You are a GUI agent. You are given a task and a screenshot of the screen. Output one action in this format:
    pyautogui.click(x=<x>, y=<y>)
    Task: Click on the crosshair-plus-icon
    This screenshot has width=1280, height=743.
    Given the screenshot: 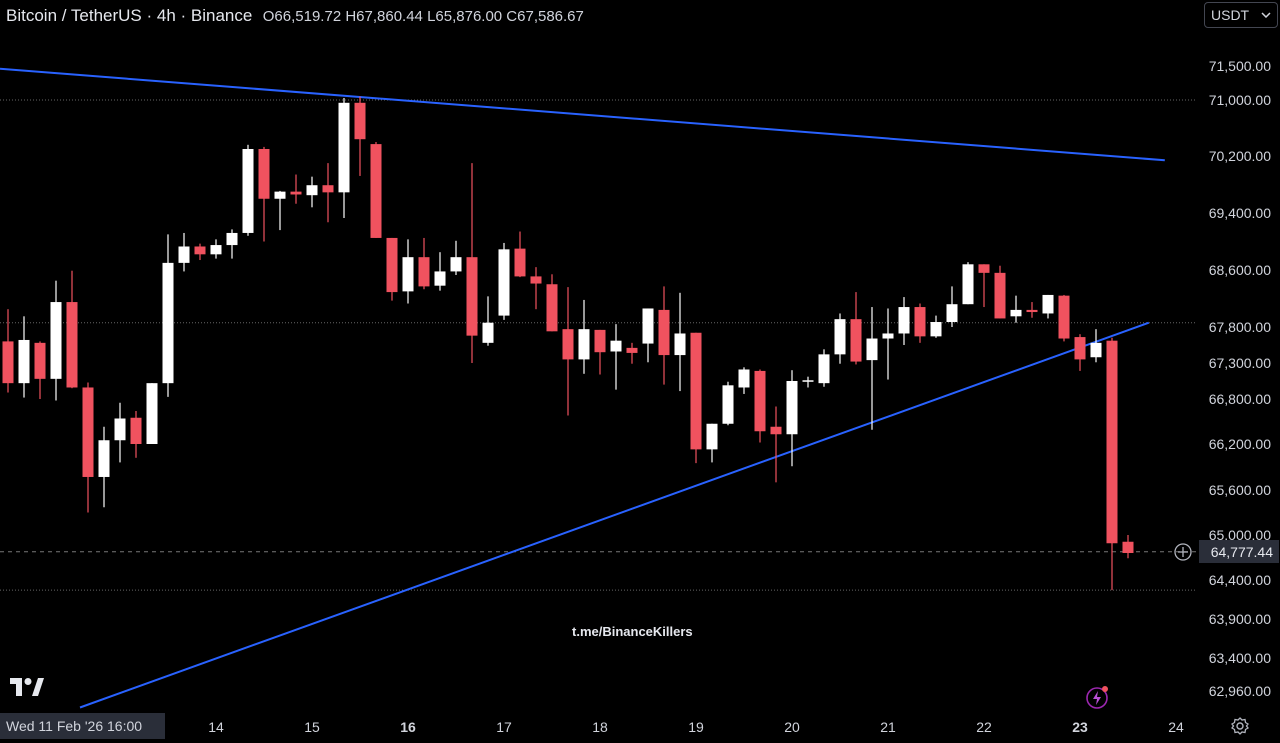 What is the action you would take?
    pyautogui.click(x=1183, y=552)
    